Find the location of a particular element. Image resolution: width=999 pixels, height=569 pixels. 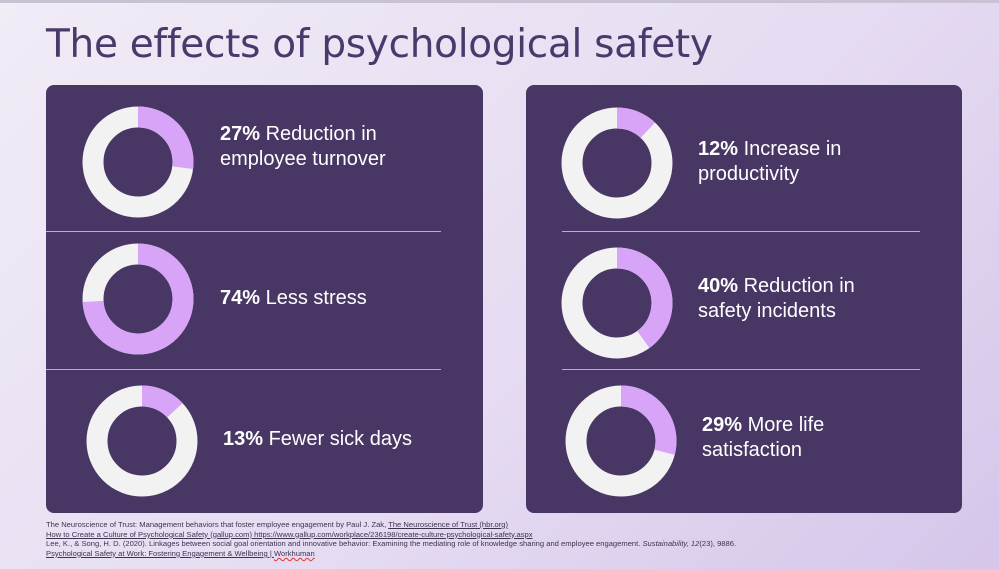

stat-card-safety-incidents: 40% 40% Reduction in safety incidents is located at coordinates (744, 301).